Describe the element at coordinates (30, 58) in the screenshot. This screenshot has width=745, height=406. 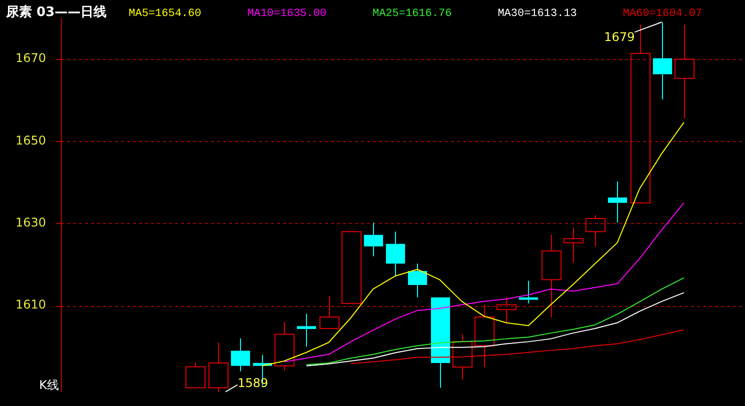
I see `y-tick-label: 1670` at that location.